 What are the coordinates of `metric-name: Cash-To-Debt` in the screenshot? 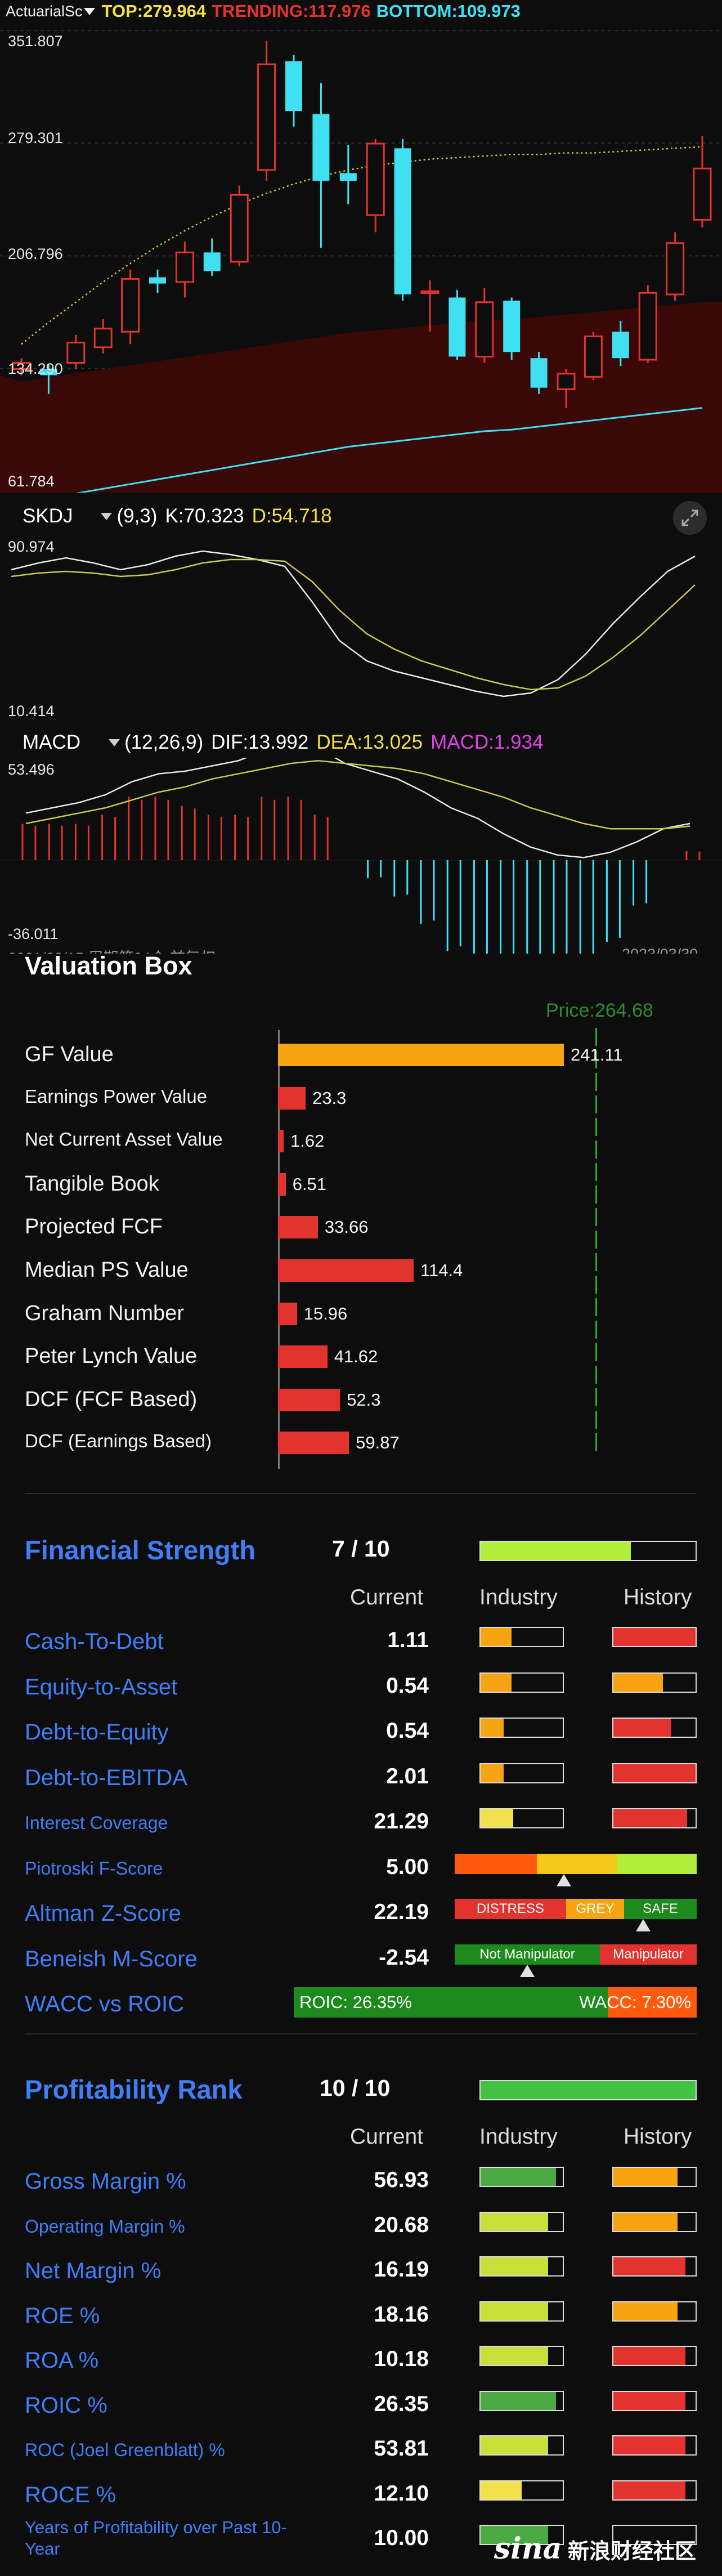 It's located at (95, 1641).